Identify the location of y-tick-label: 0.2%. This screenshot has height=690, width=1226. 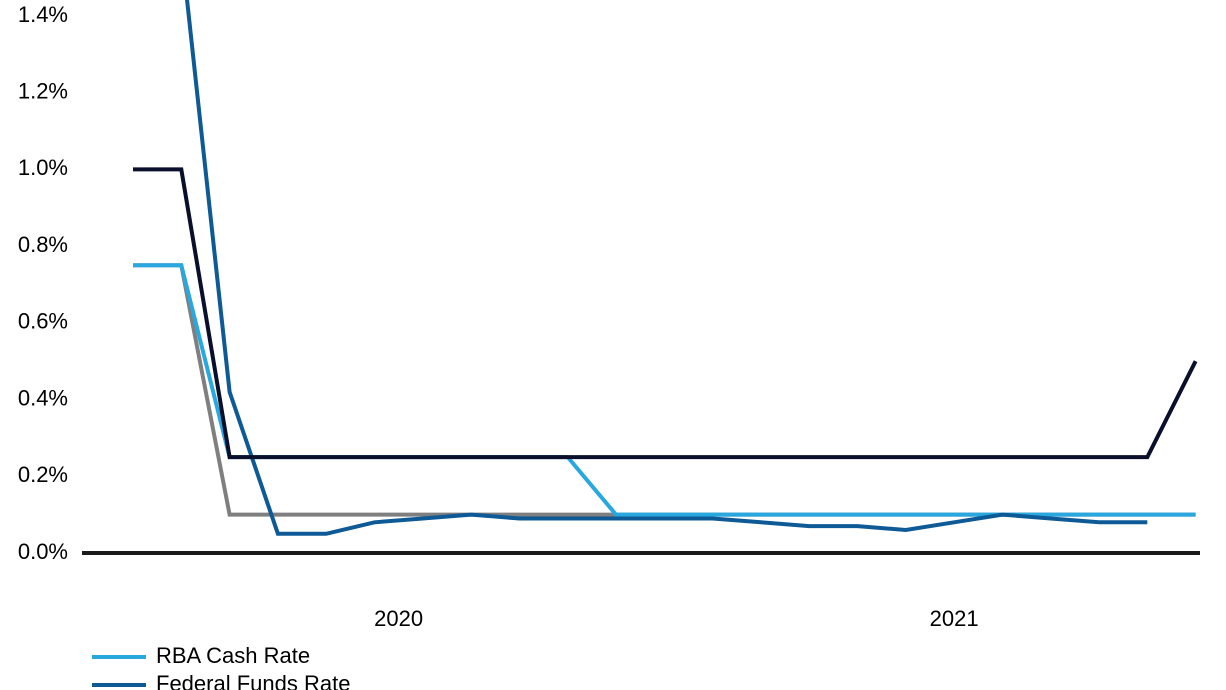
(43, 474).